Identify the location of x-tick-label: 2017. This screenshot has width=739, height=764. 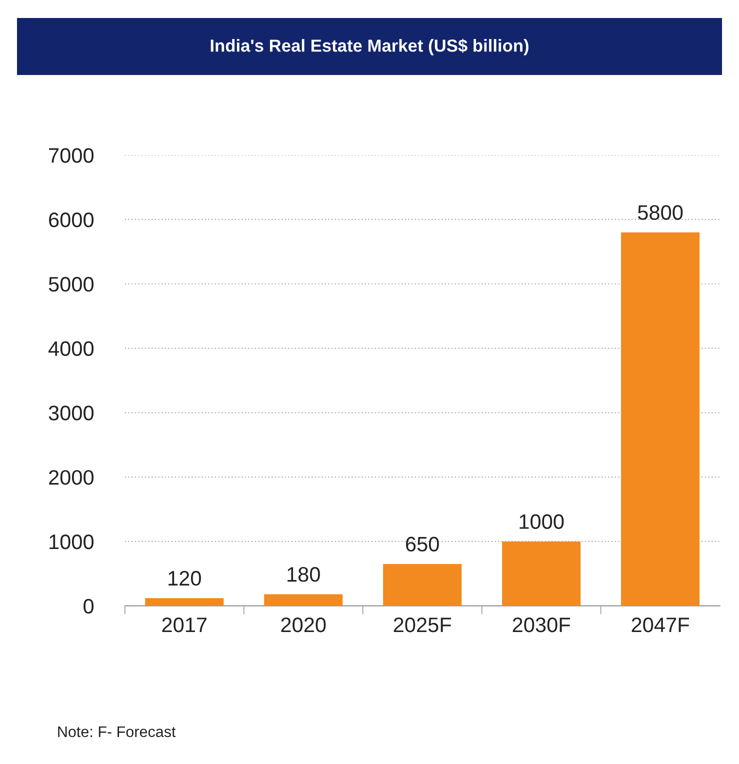
(184, 625).